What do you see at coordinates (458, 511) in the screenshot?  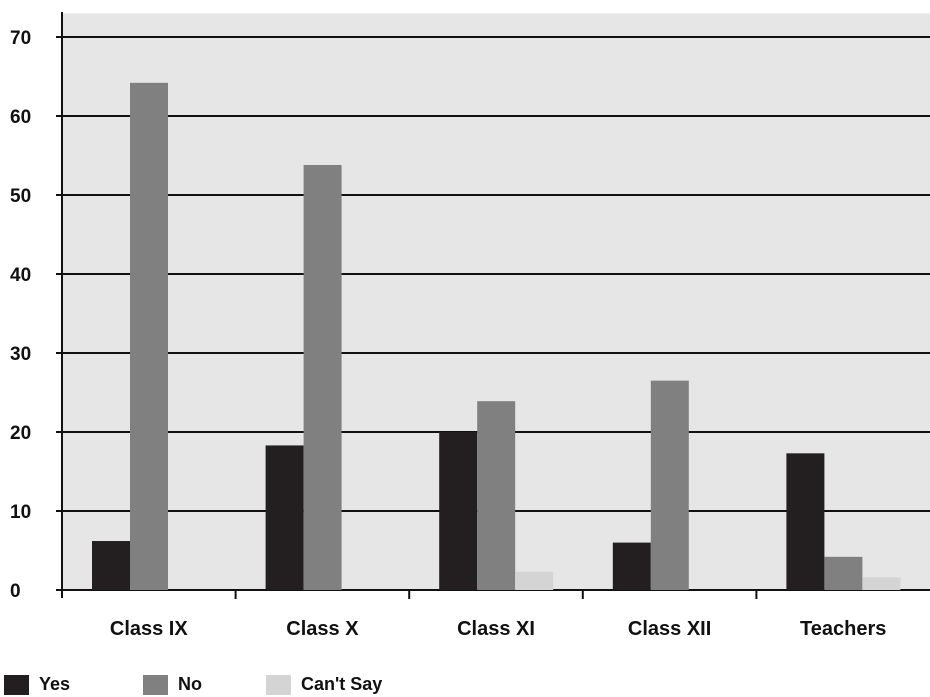 I see `bar-yes-class-xi` at bounding box center [458, 511].